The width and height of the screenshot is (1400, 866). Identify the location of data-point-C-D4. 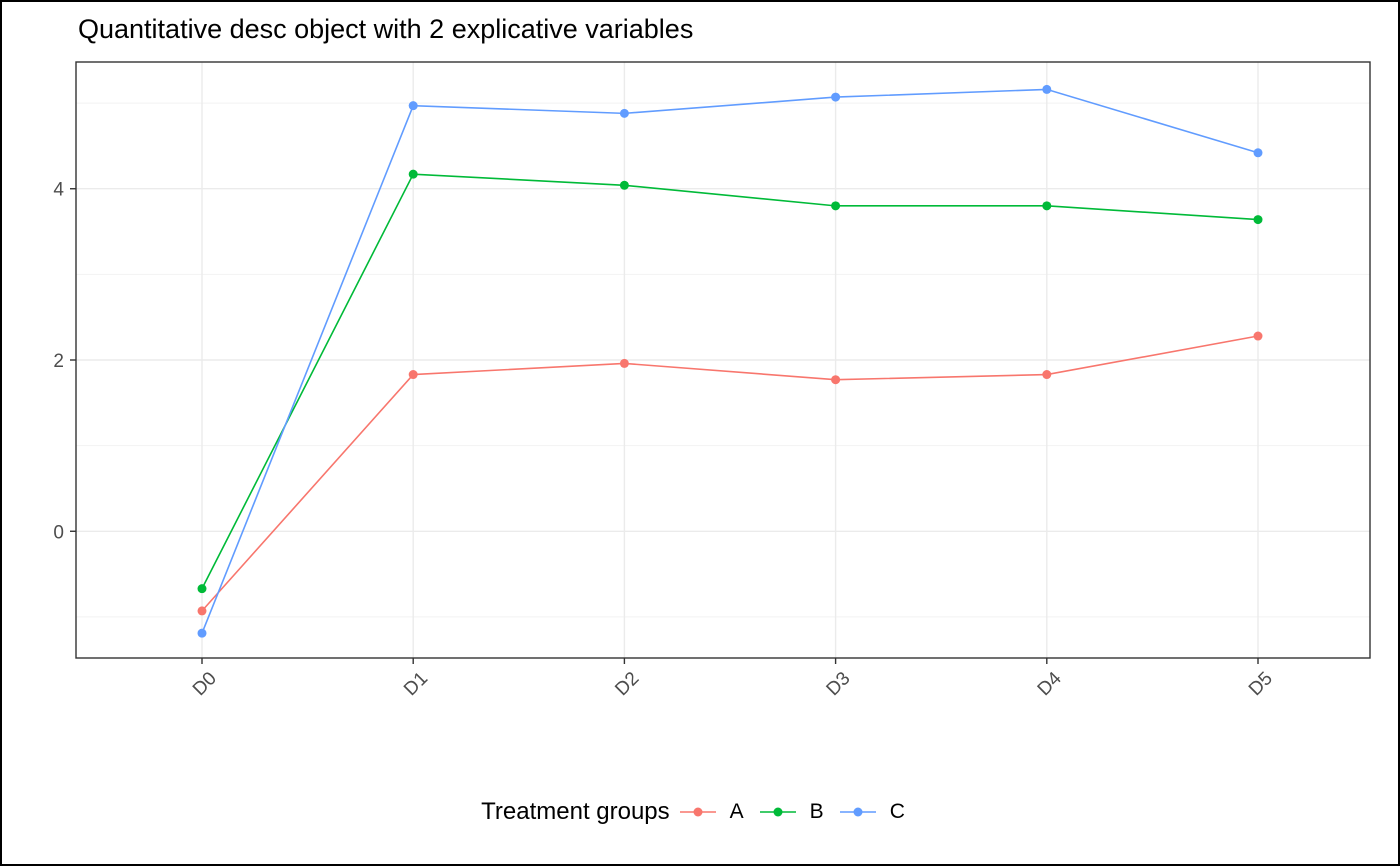
(1047, 89).